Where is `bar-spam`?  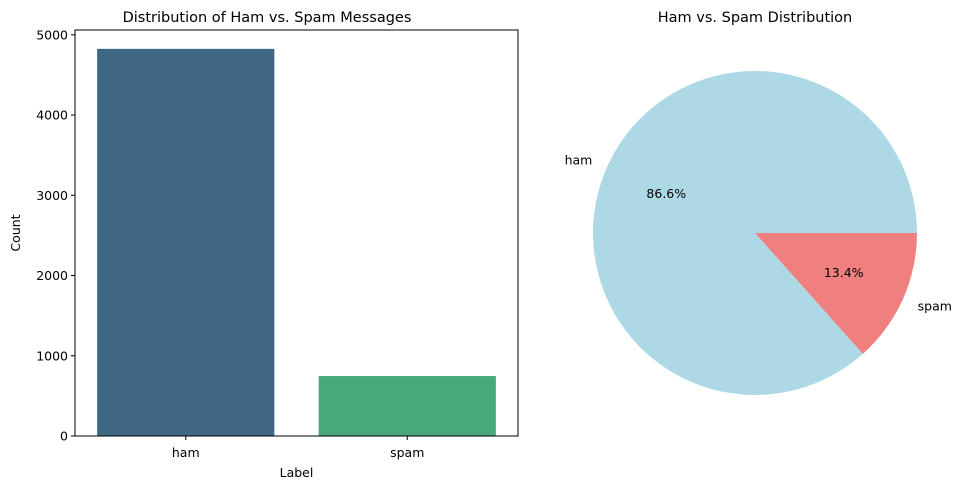 bar-spam is located at coordinates (407, 406).